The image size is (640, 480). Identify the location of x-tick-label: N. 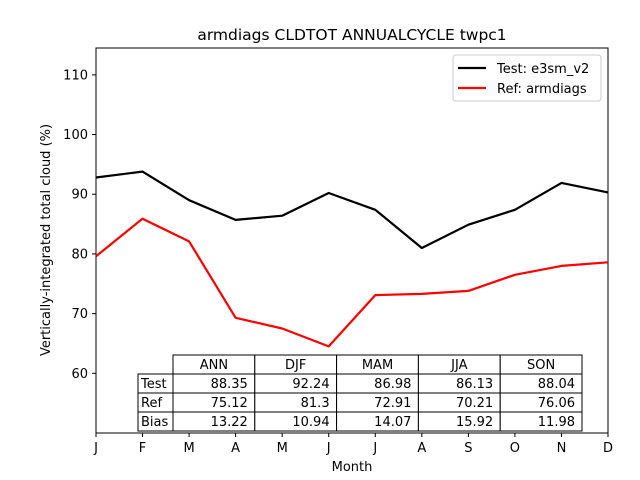
(562, 448).